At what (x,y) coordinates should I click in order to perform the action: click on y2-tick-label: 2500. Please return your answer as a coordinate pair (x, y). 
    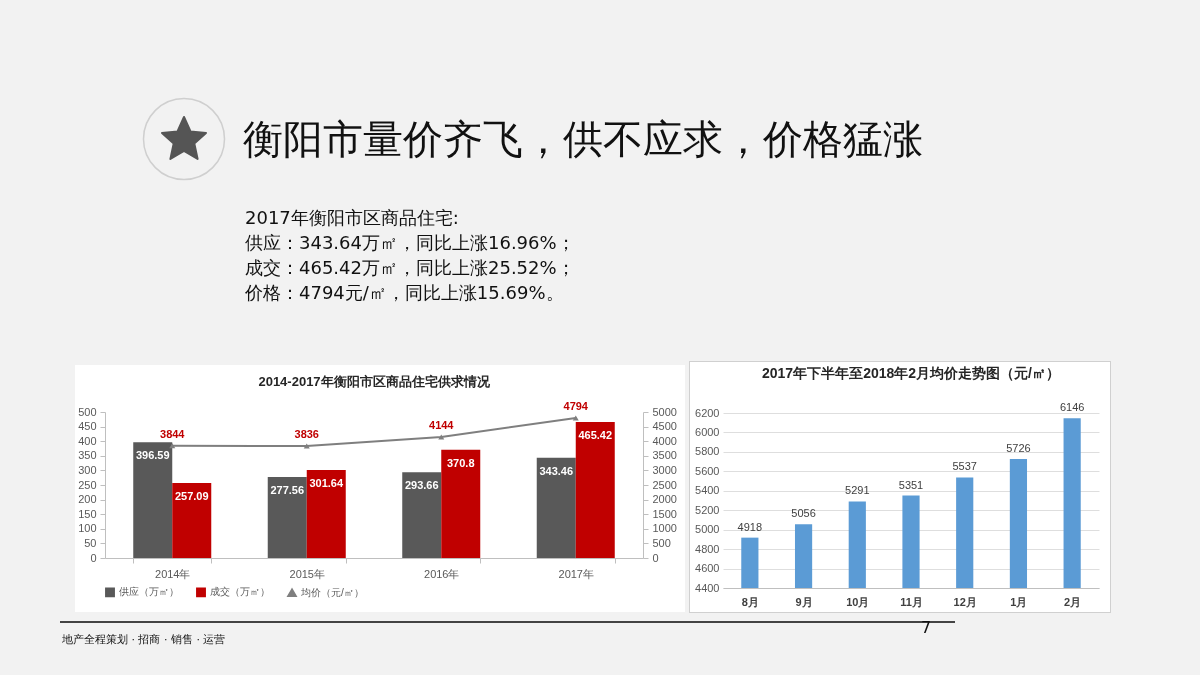
    Looking at the image, I should click on (664, 484).